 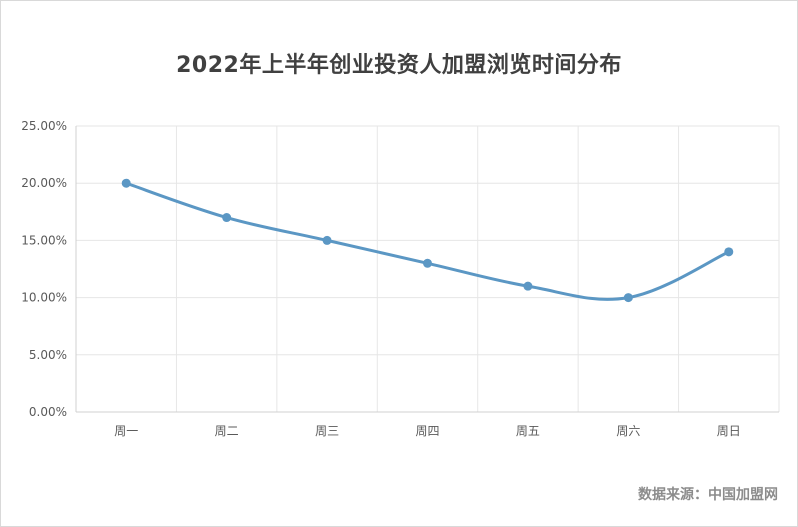 I want to click on y-tick-label: 20.00%, so click(x=44, y=183).